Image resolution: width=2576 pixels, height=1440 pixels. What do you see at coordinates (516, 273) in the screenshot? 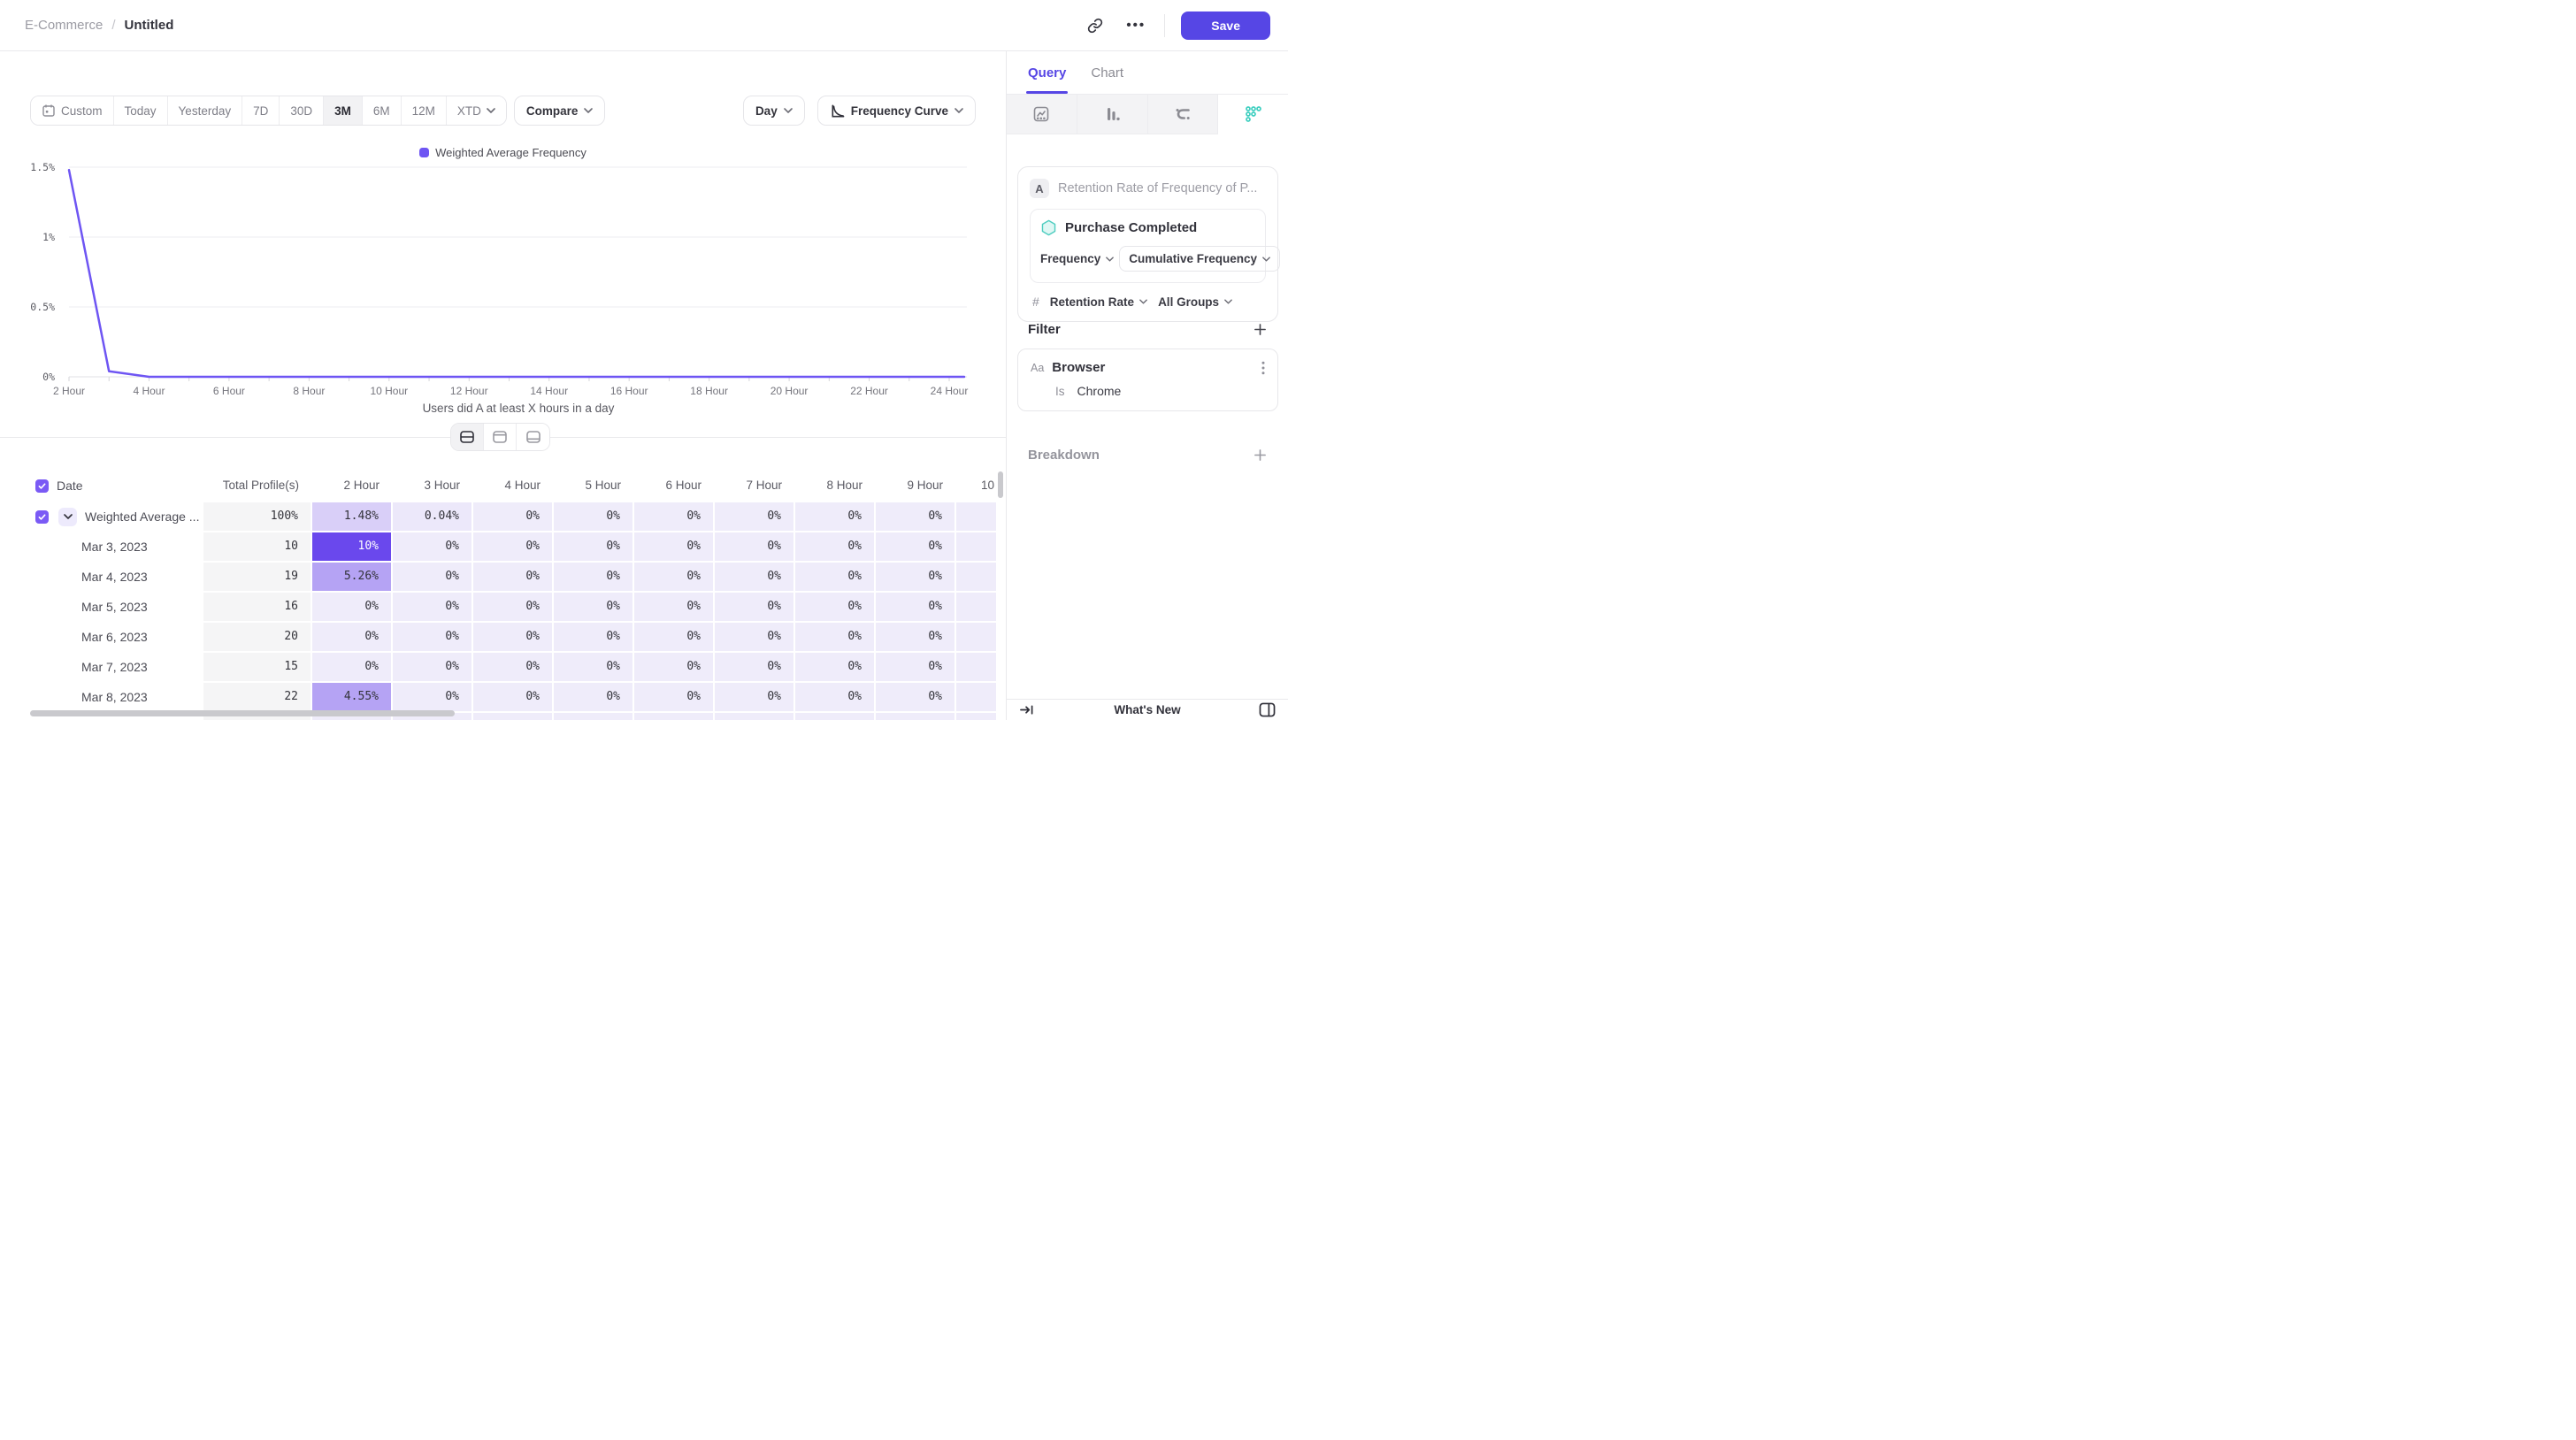
I see `weighted-average-frequency-line` at bounding box center [516, 273].